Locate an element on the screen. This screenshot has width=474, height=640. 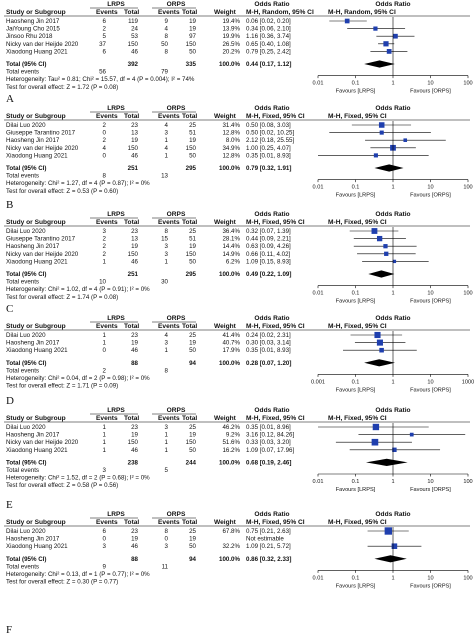
events1-value: 3 is located at coordinates (105, 231).